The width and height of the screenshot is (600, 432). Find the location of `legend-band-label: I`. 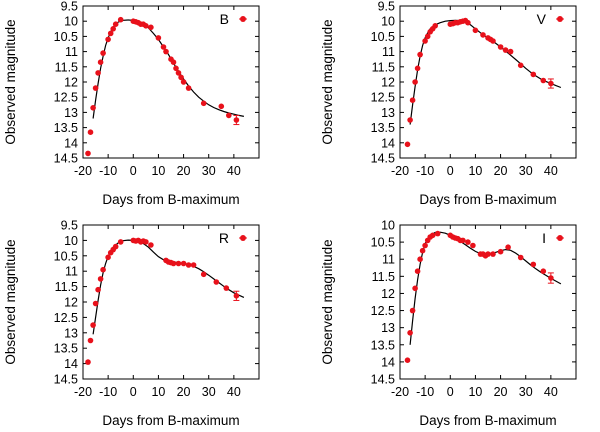

legend-band-label: I is located at coordinates (544, 238).